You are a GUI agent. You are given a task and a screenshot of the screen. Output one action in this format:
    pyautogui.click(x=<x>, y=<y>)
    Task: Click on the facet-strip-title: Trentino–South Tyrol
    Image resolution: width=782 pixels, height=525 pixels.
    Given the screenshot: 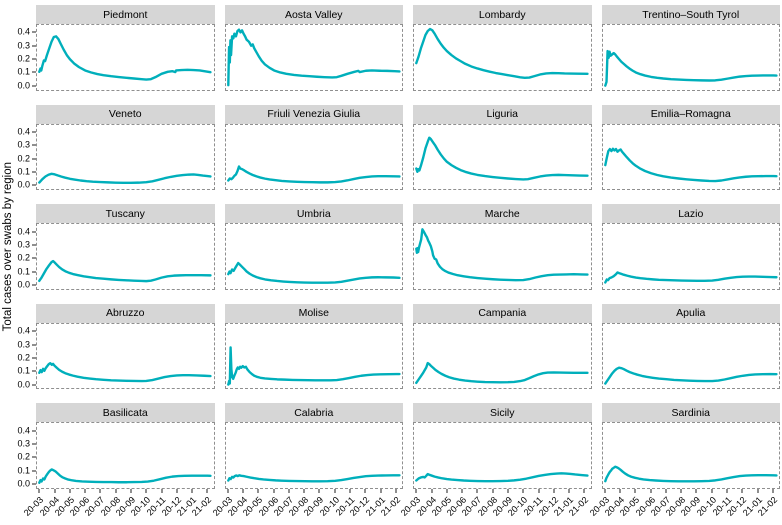 What is the action you would take?
    pyautogui.click(x=690, y=14)
    